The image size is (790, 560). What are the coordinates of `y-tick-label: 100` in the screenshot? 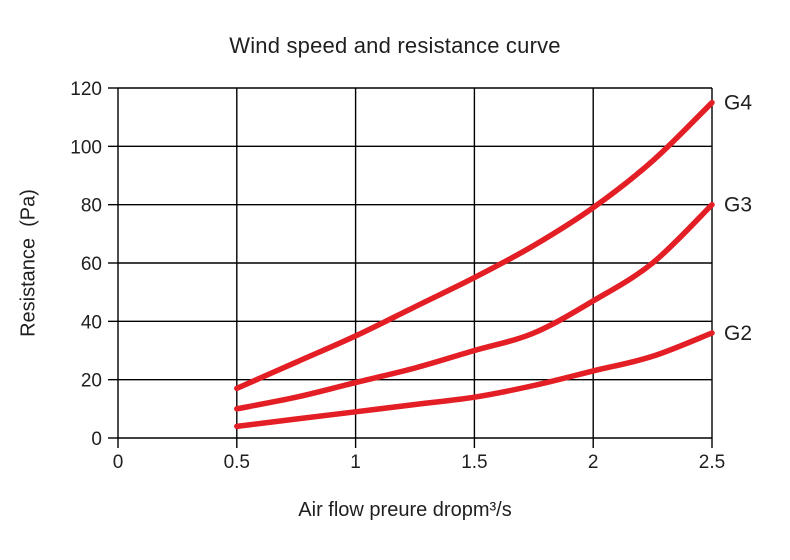 It's located at (86, 147).